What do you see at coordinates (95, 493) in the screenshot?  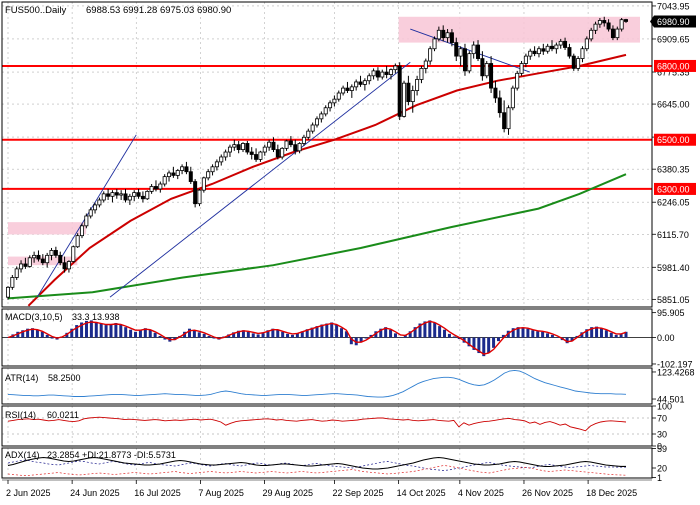 I see `x-tick-label: 24 Jun 2025` at bounding box center [95, 493].